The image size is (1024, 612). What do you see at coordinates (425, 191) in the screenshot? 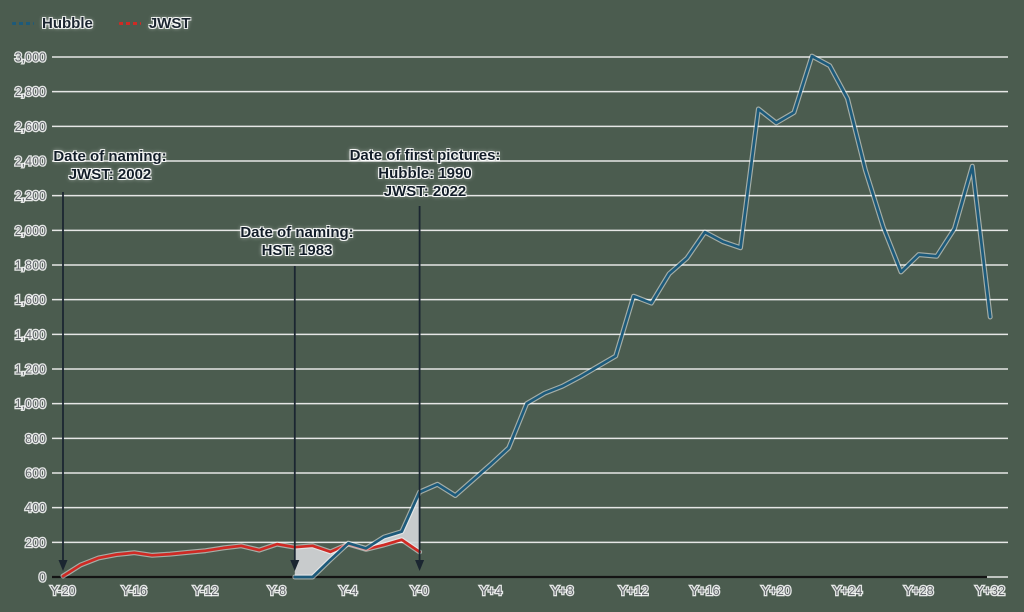
I see `annotation-line: JWST: 2022` at bounding box center [425, 191].